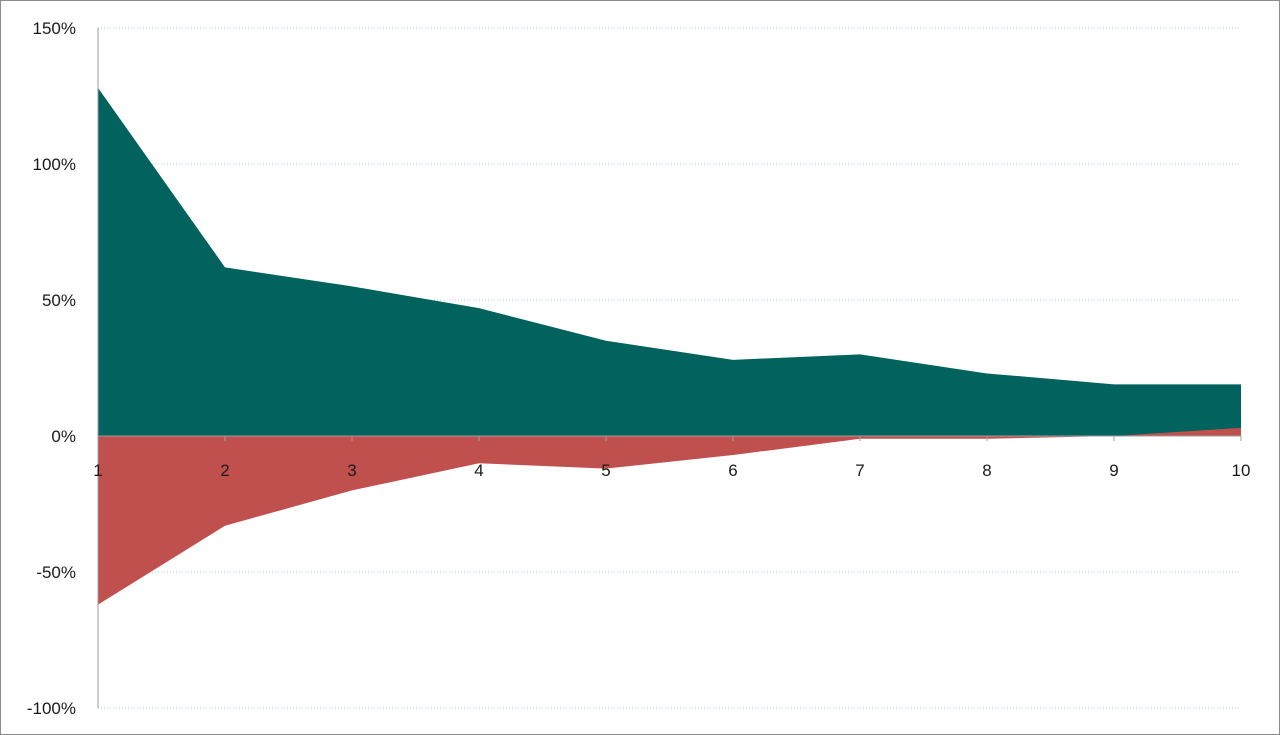 The width and height of the screenshot is (1280, 735). What do you see at coordinates (1241, 470) in the screenshot?
I see `x-tick-label-10: 10` at bounding box center [1241, 470].